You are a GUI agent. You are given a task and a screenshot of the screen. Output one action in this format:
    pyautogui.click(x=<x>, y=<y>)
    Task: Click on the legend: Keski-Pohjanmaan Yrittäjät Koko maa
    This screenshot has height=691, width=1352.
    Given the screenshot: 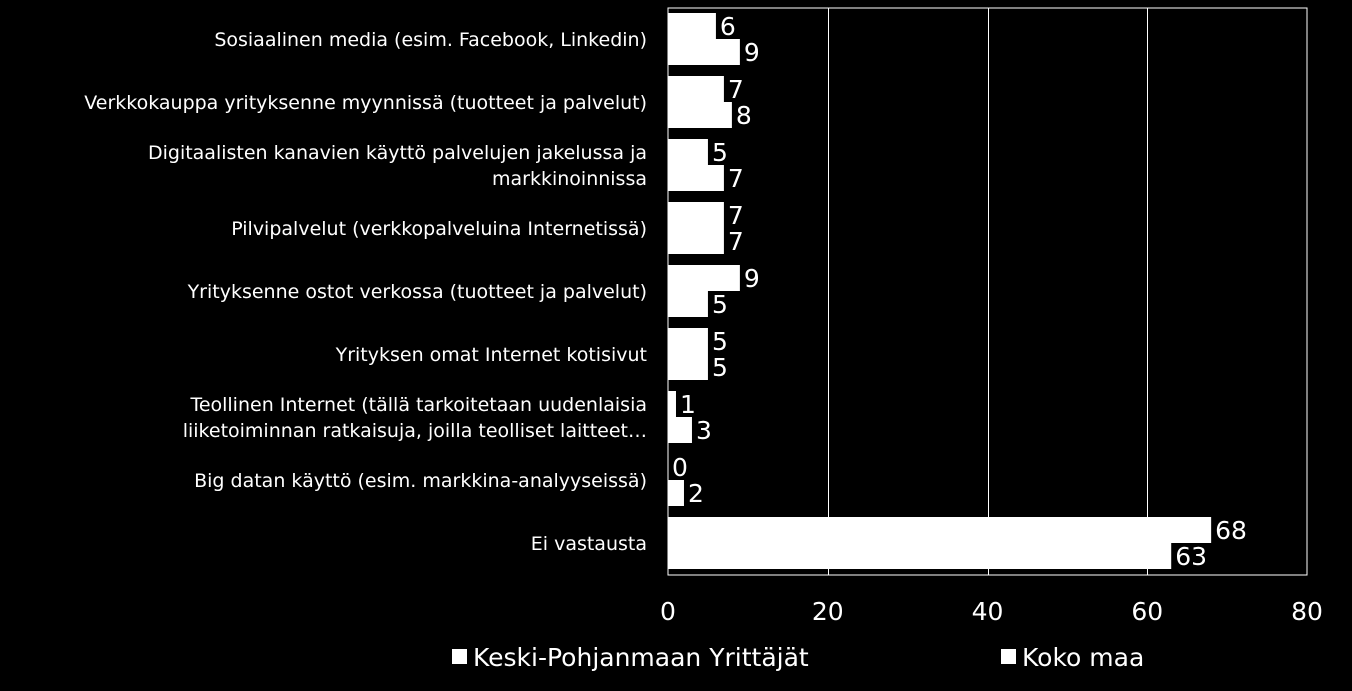 What is the action you would take?
    pyautogui.click(x=798, y=657)
    